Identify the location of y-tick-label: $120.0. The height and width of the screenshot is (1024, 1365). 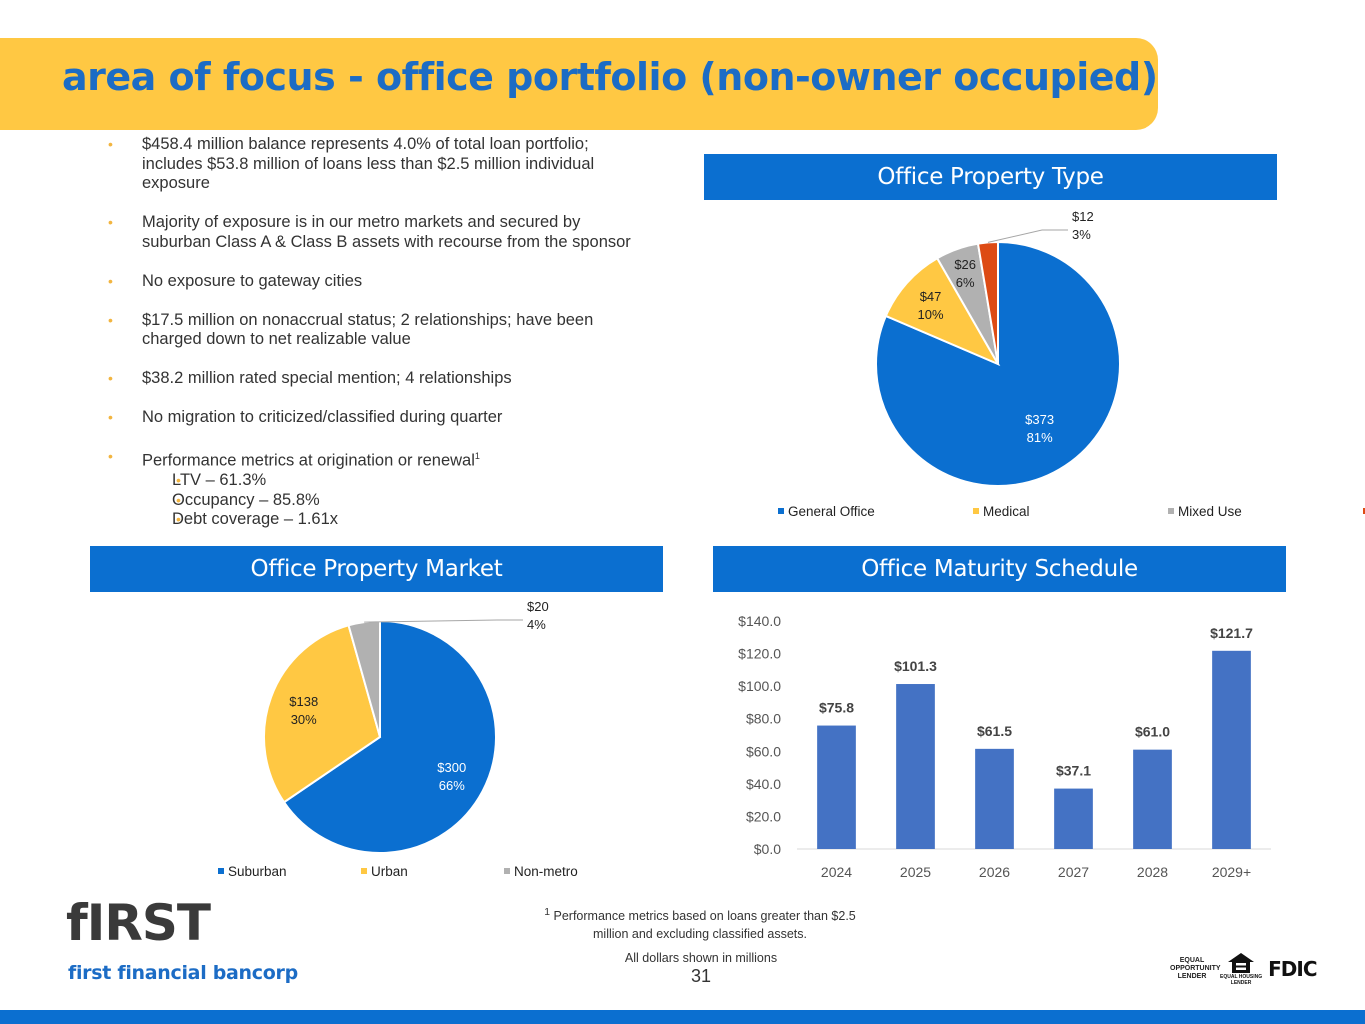
(759, 654).